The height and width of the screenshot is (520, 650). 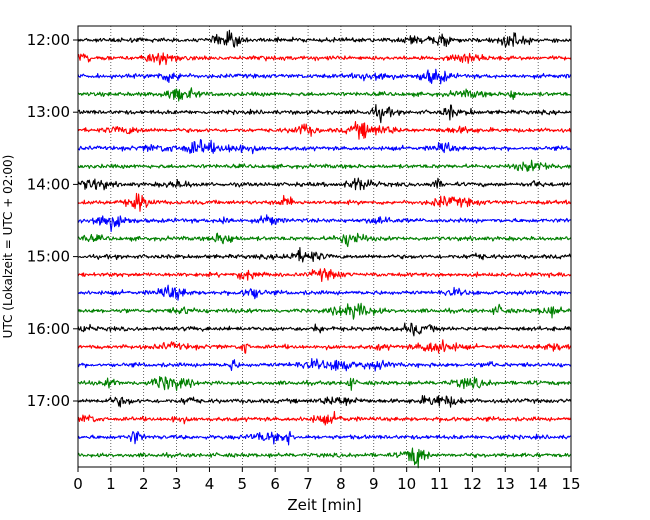 What do you see at coordinates (243, 484) in the screenshot?
I see `x-tick-label: 5` at bounding box center [243, 484].